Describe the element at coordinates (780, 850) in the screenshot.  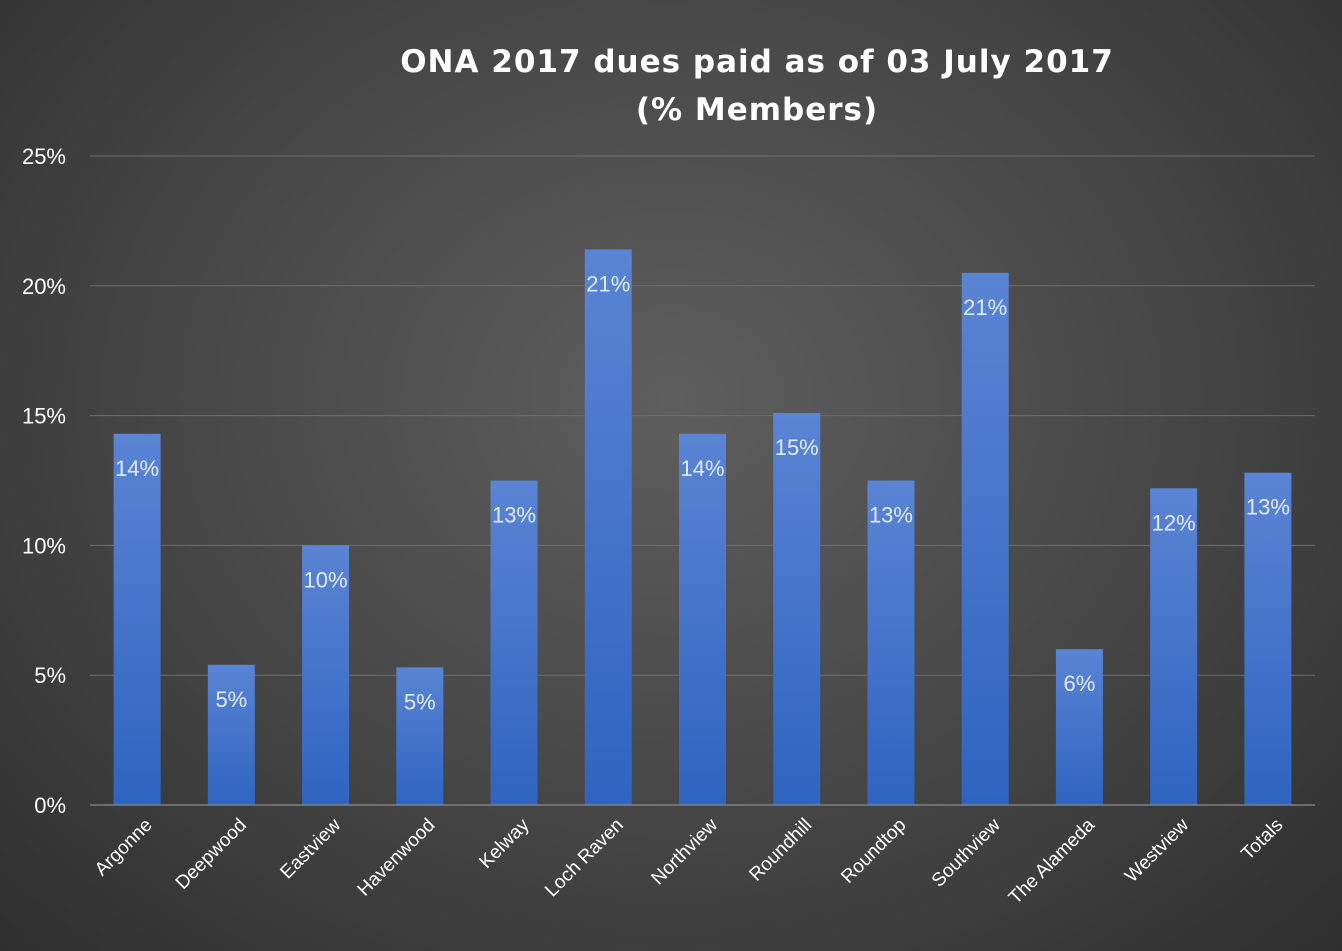
I see `x-tick-label: Roundhill` at that location.